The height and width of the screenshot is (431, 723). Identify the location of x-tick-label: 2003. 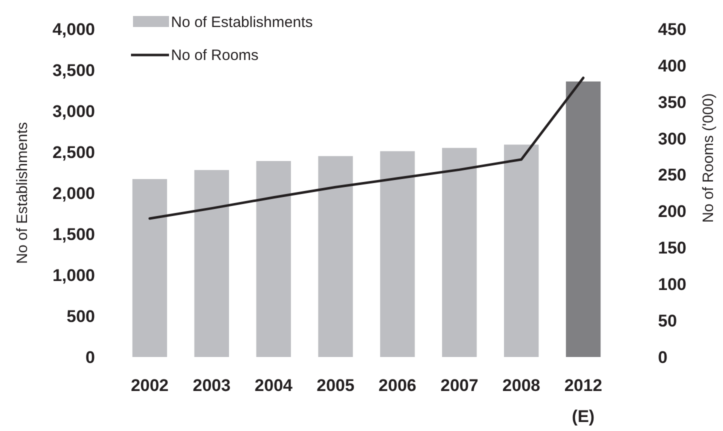
(211, 385).